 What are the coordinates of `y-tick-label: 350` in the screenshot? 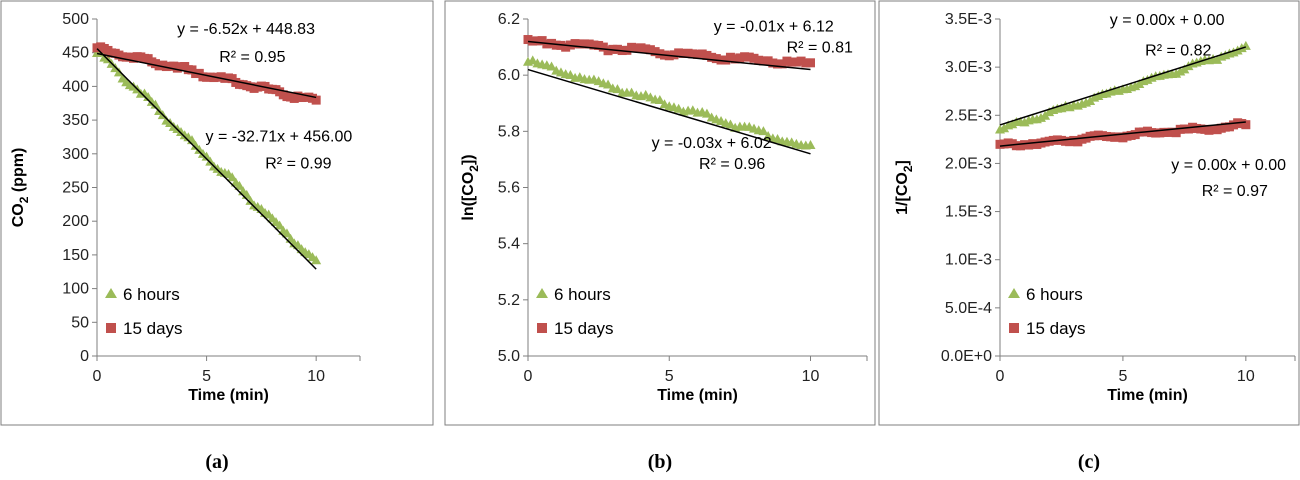 It's located at (75, 120).